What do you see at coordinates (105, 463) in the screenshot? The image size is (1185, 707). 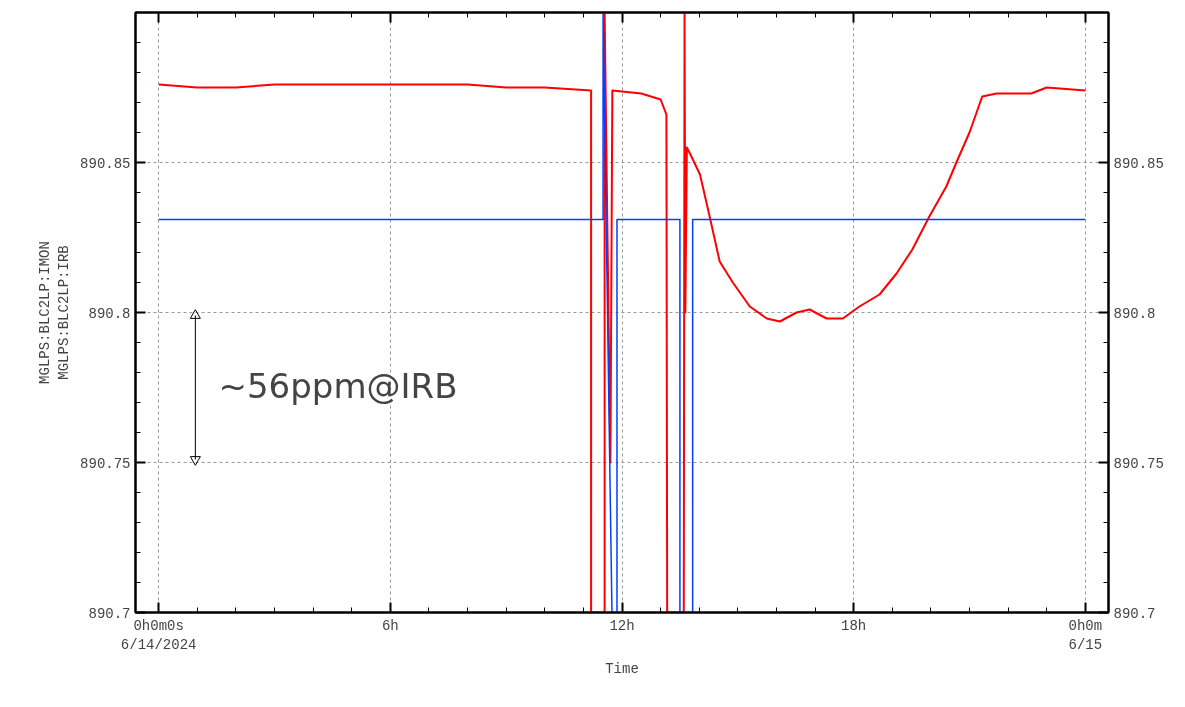 I see `y-tick-label: 890.75` at bounding box center [105, 463].